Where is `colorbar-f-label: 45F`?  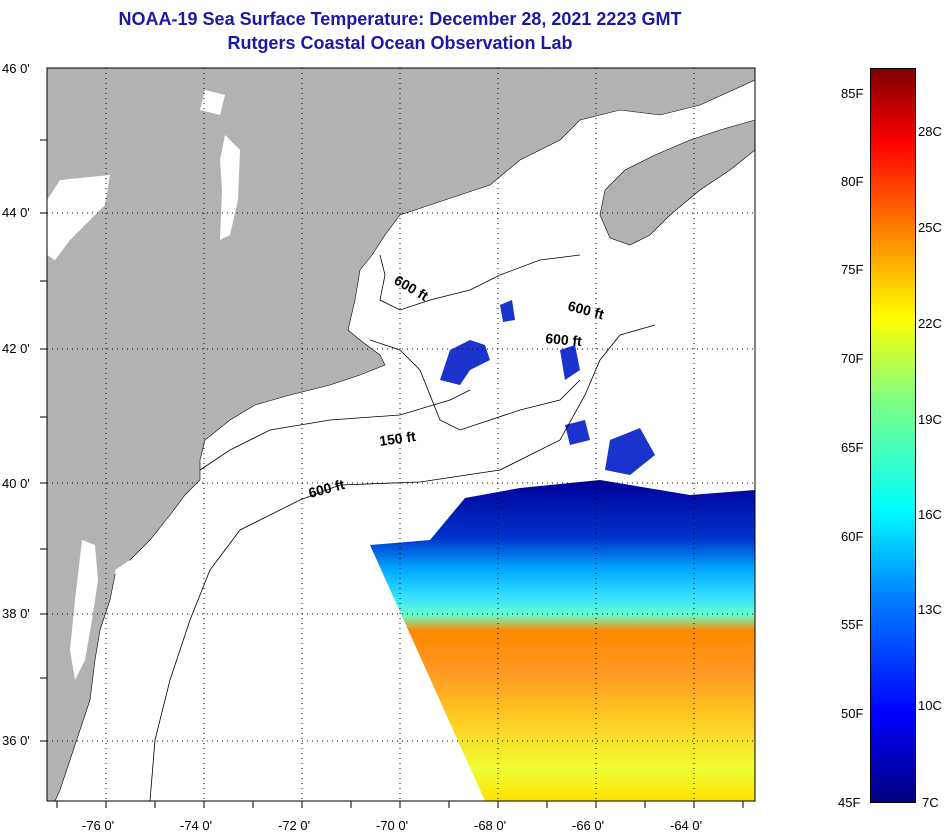
colorbar-f-label: 45F is located at coordinates (849, 802).